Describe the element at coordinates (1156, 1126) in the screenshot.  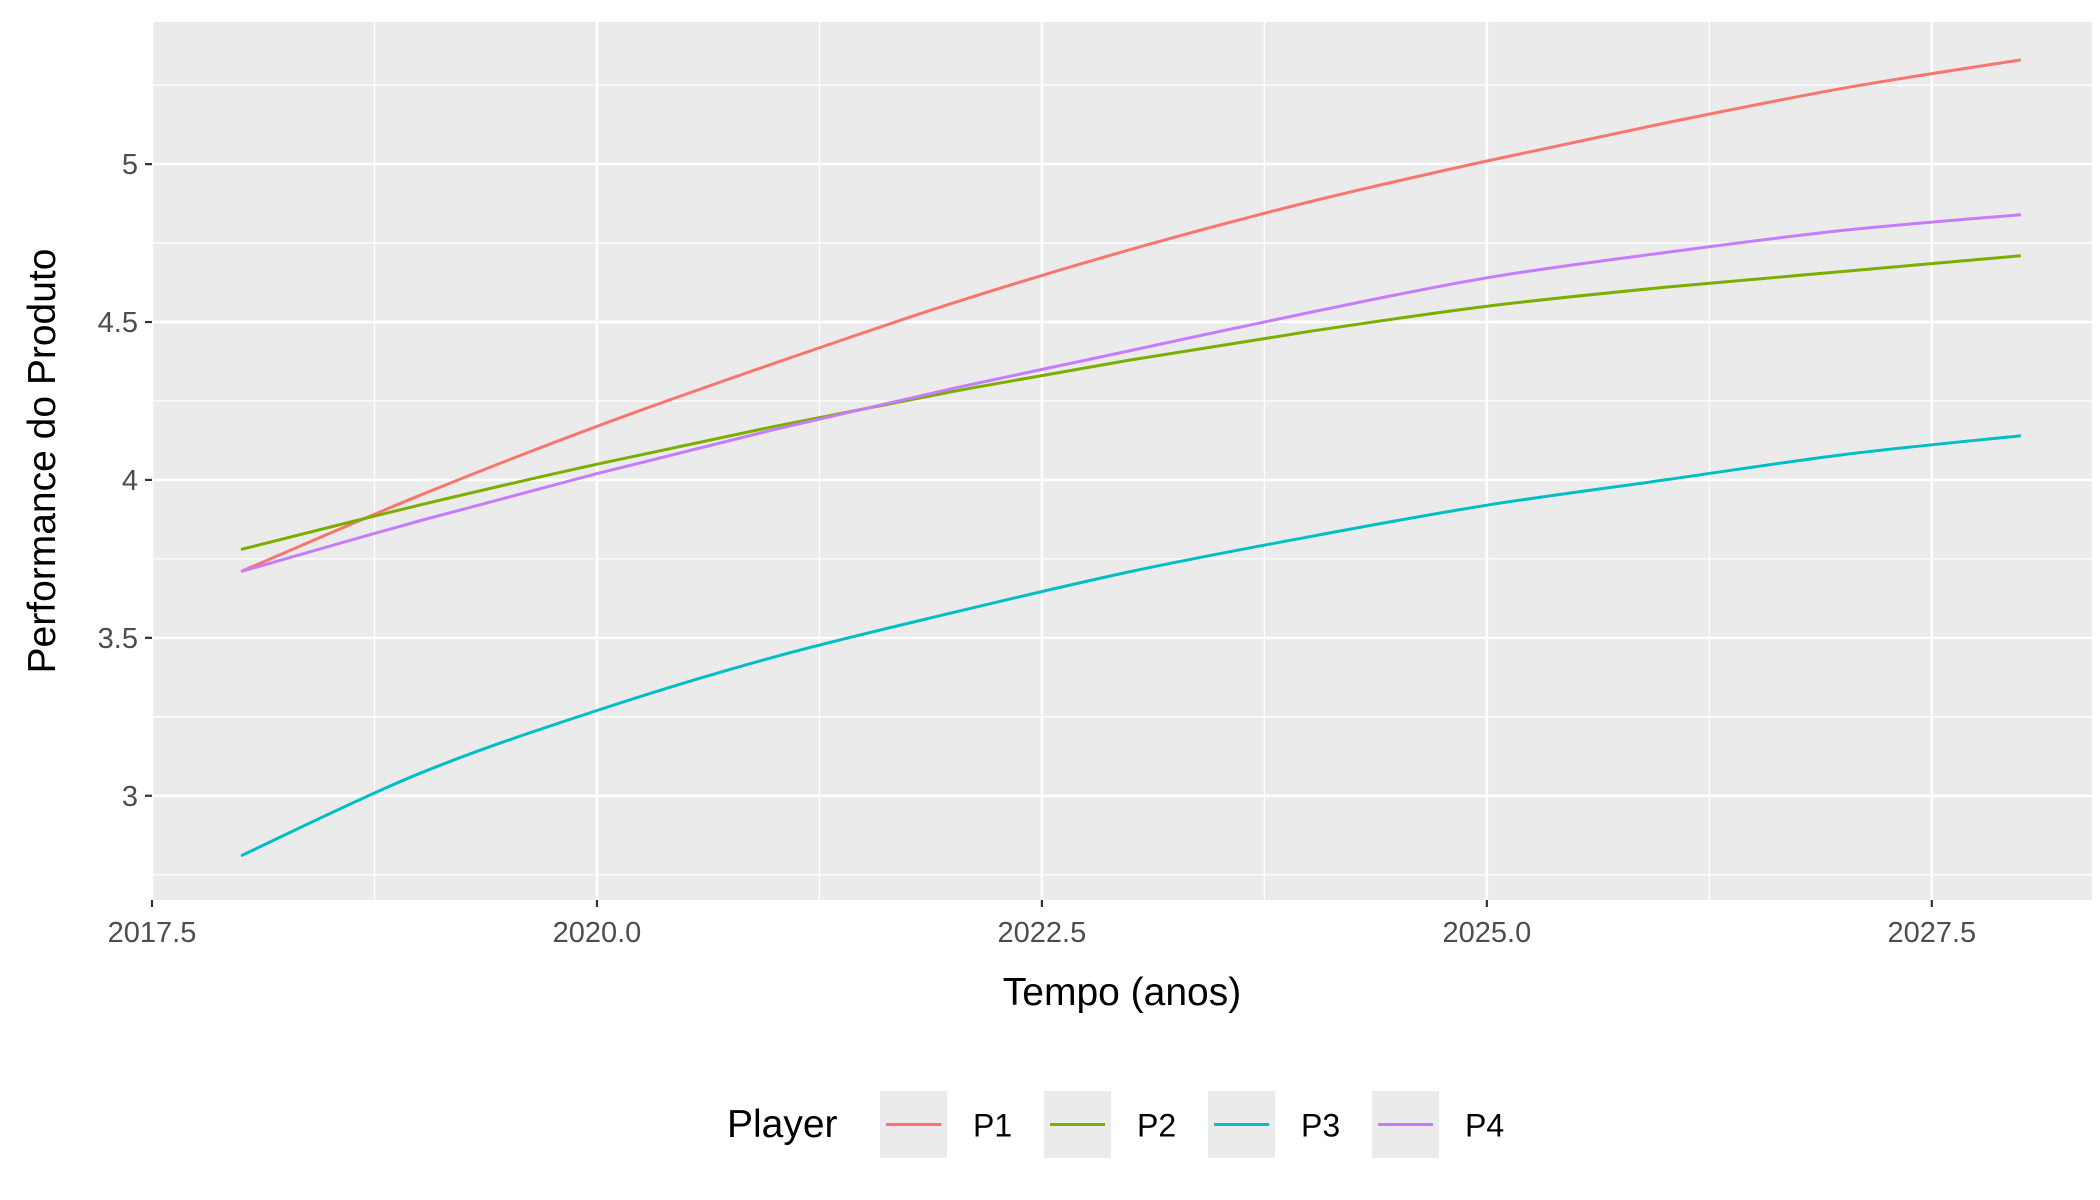
I see `legend-label-p2: P2` at that location.